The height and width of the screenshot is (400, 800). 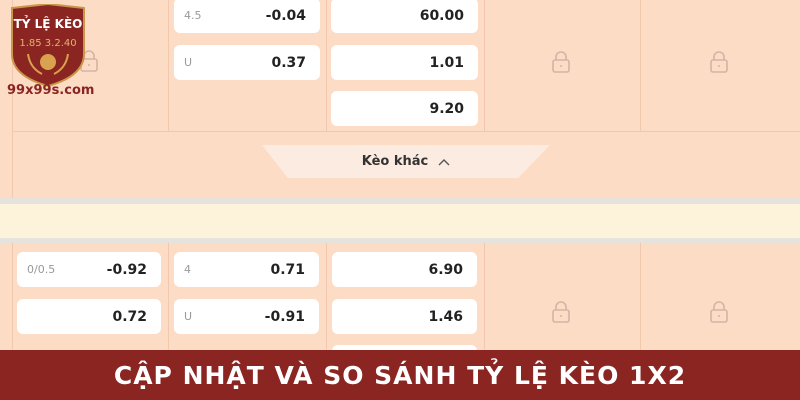 What do you see at coordinates (247, 62) in the screenshot?
I see `odds-cell: U 0.37` at bounding box center [247, 62].